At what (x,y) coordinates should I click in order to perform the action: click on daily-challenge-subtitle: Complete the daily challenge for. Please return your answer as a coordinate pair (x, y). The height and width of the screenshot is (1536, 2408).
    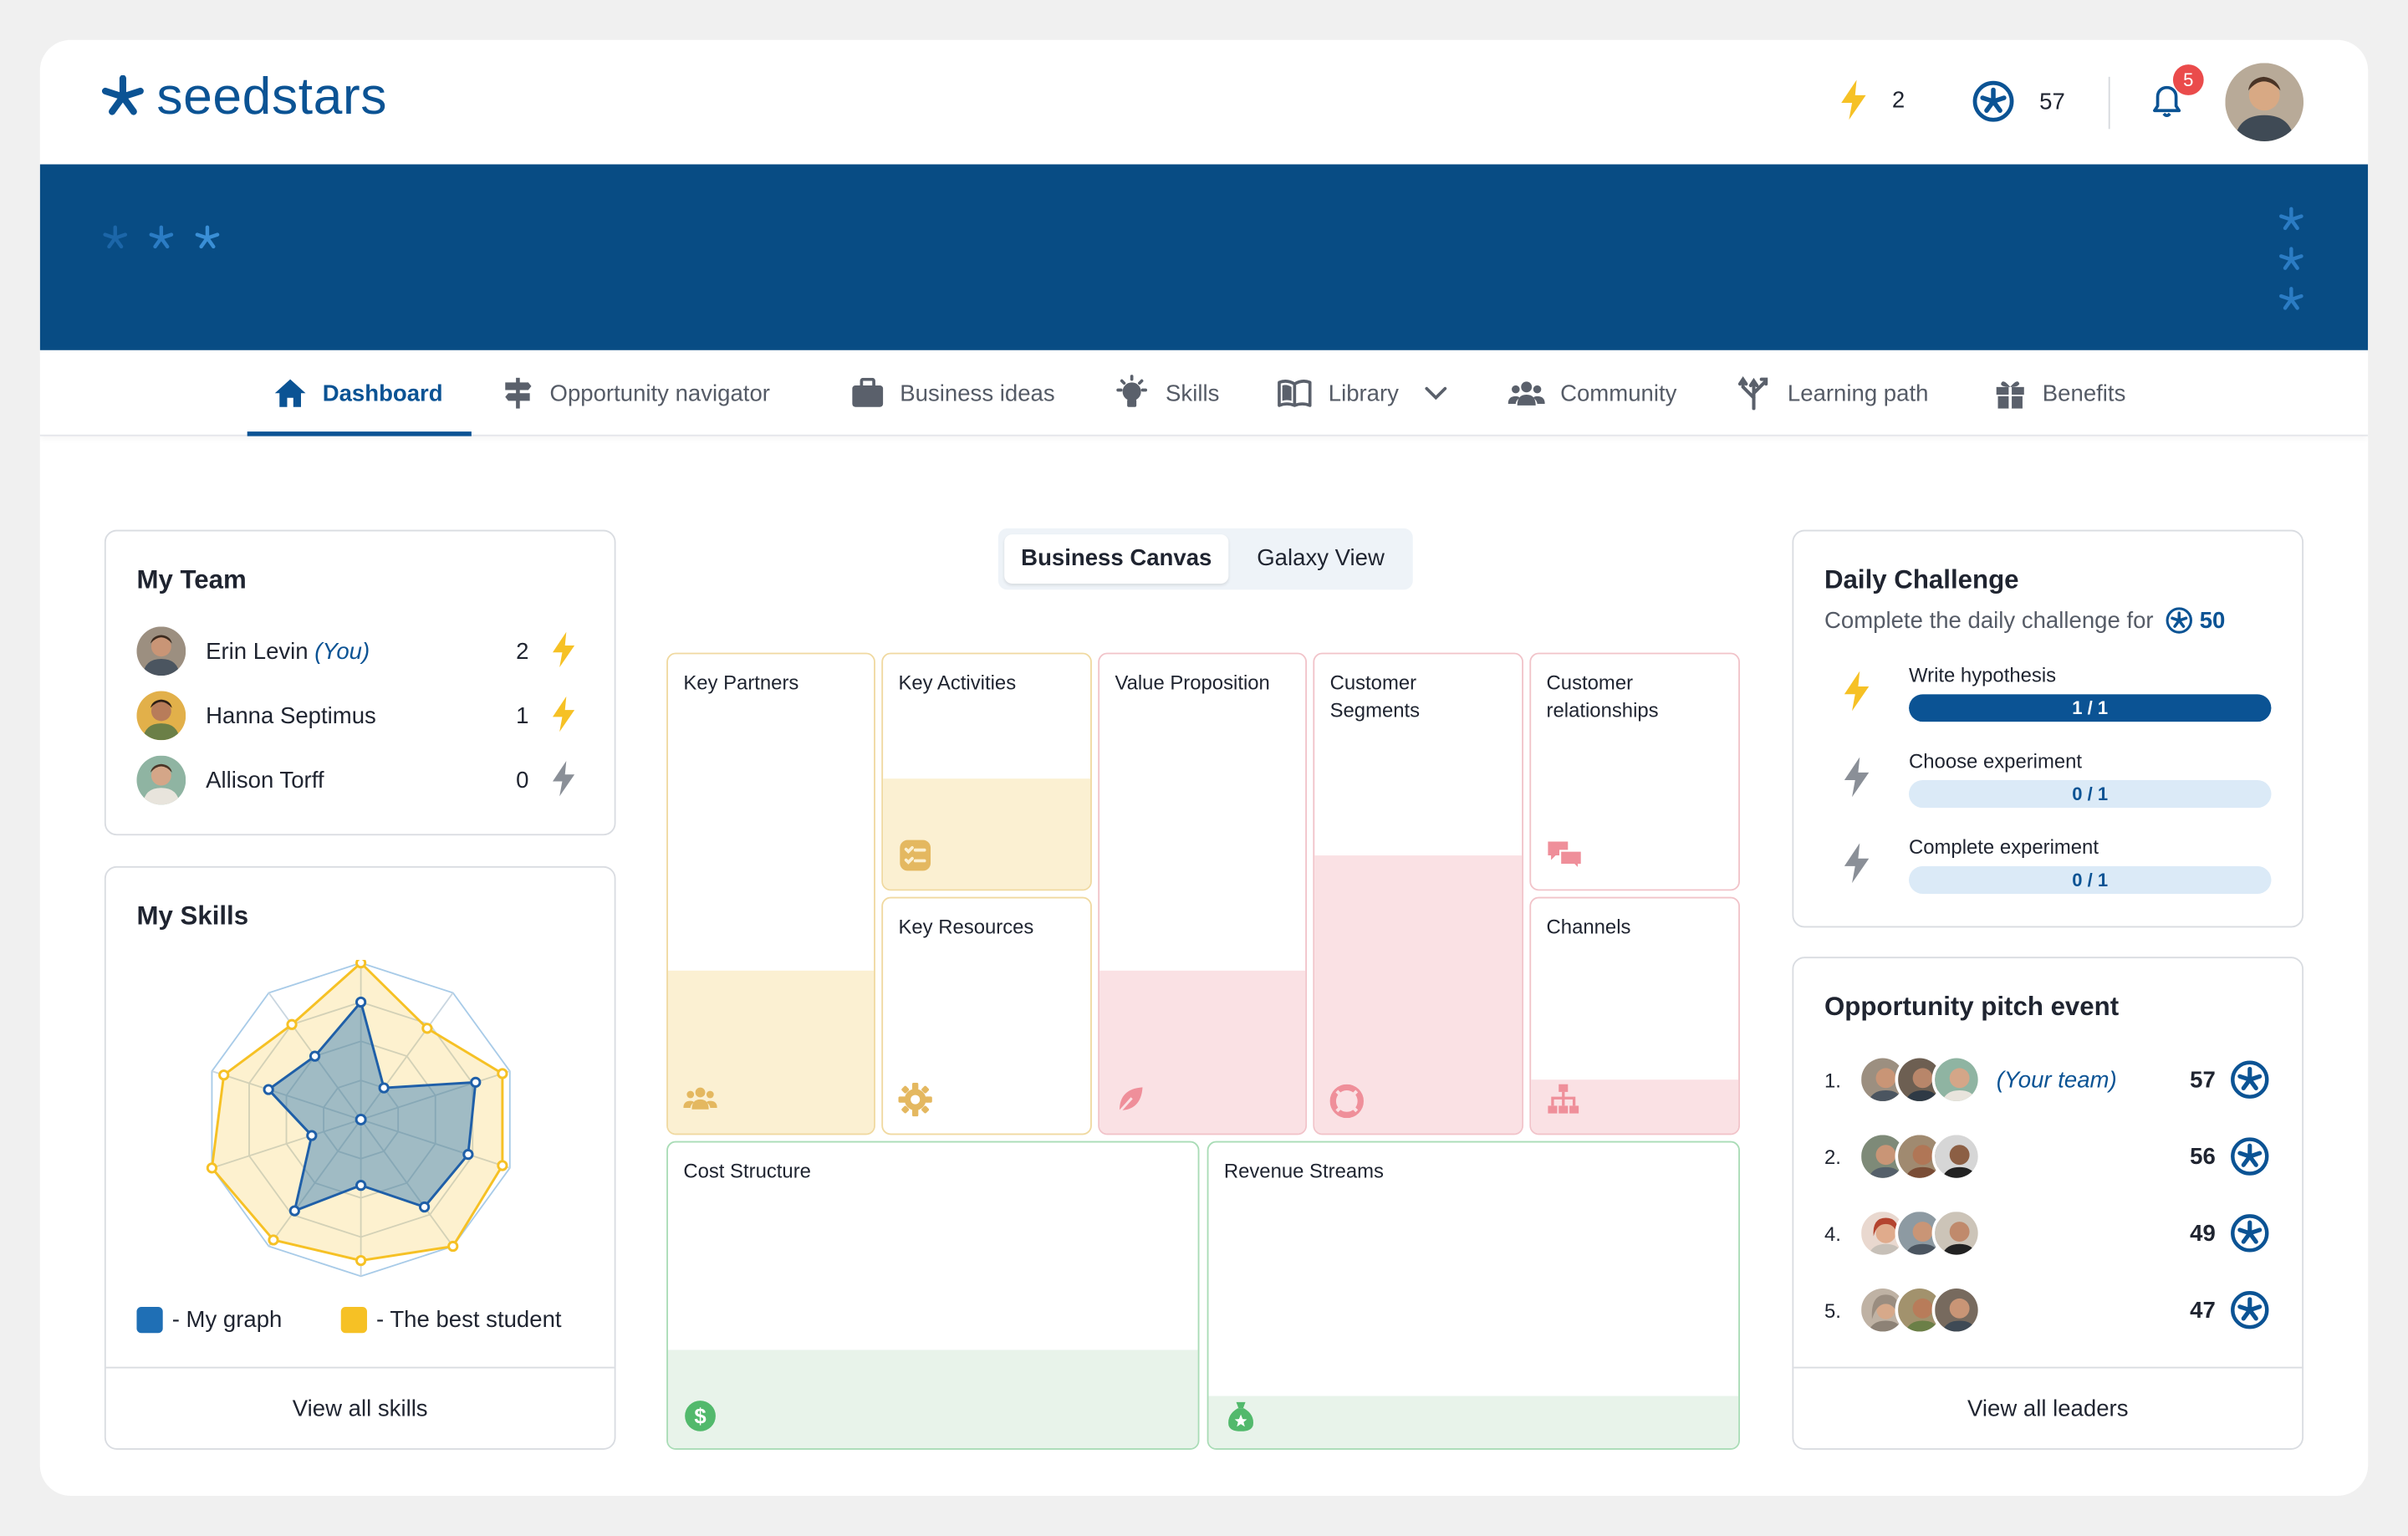
    Looking at the image, I should click on (1989, 620).